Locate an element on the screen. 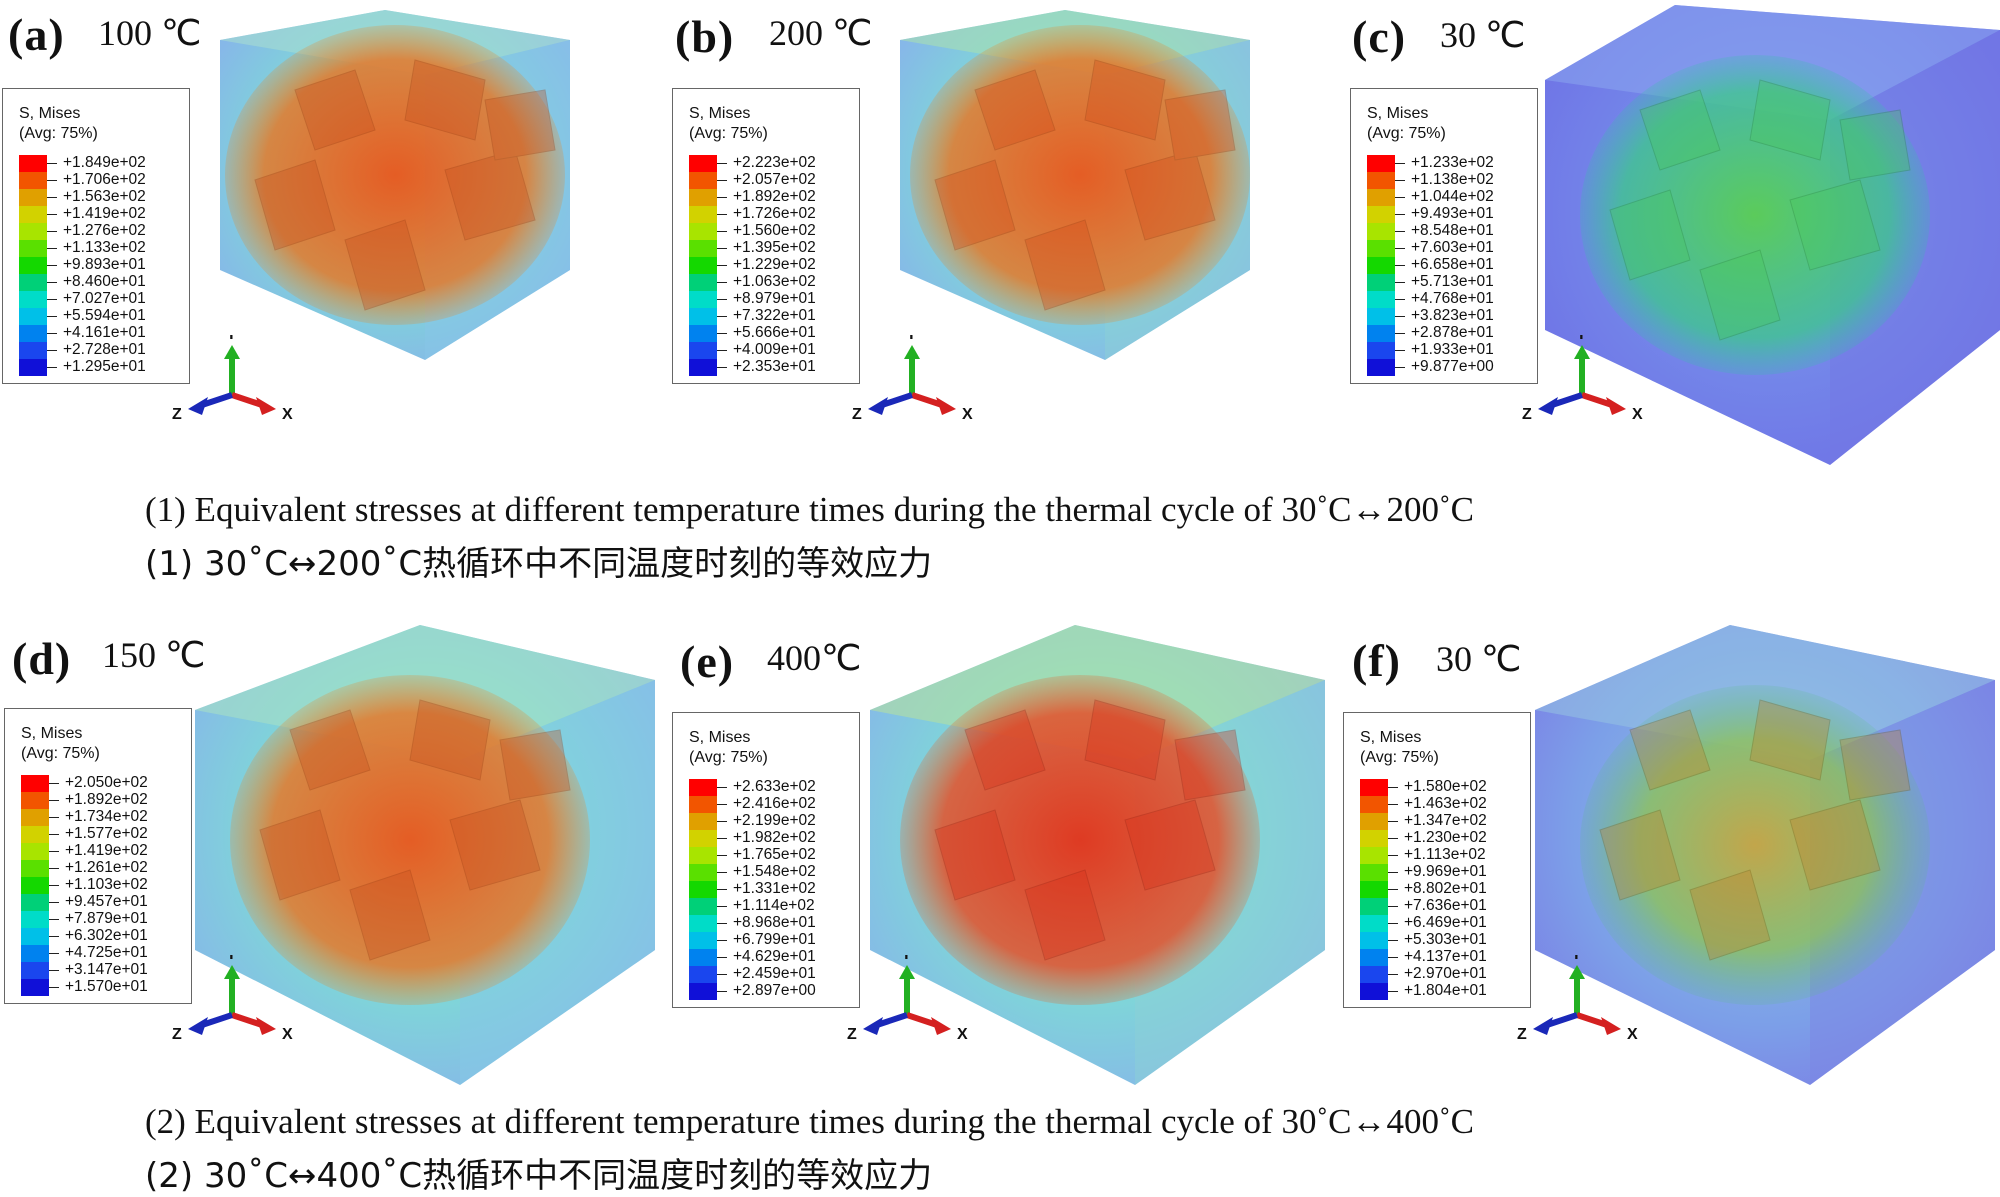 Image resolution: width=2000 pixels, height=1197 pixels. legend-value: +1.726e+02 is located at coordinates (774, 213).